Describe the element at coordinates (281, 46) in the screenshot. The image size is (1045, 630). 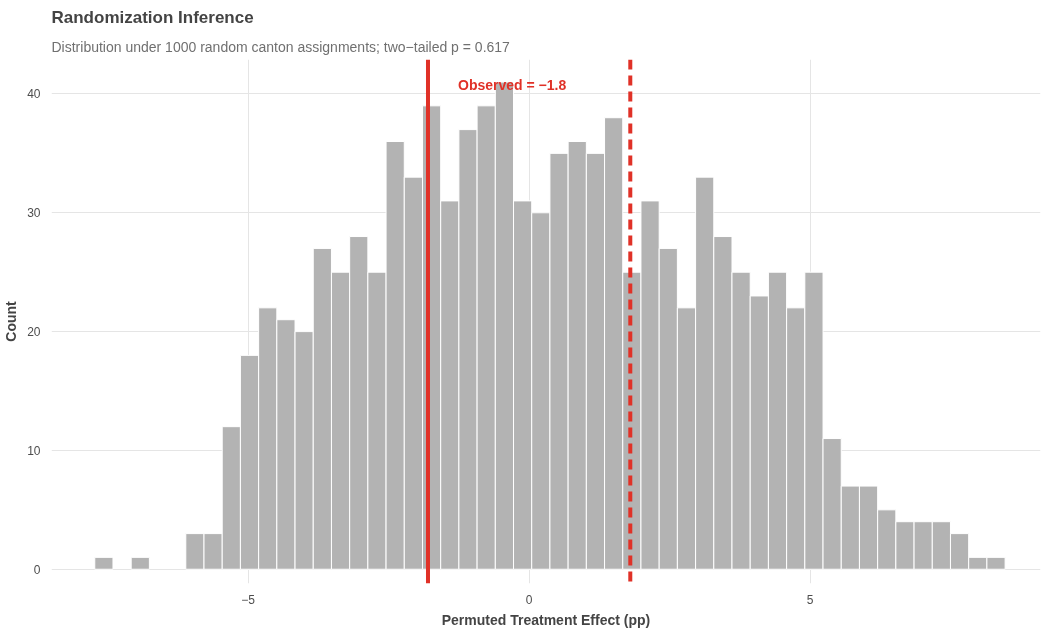
I see `chart-subtitle: Distribution under 1000 random canton assignments; two−tailed p = 0.617` at that location.